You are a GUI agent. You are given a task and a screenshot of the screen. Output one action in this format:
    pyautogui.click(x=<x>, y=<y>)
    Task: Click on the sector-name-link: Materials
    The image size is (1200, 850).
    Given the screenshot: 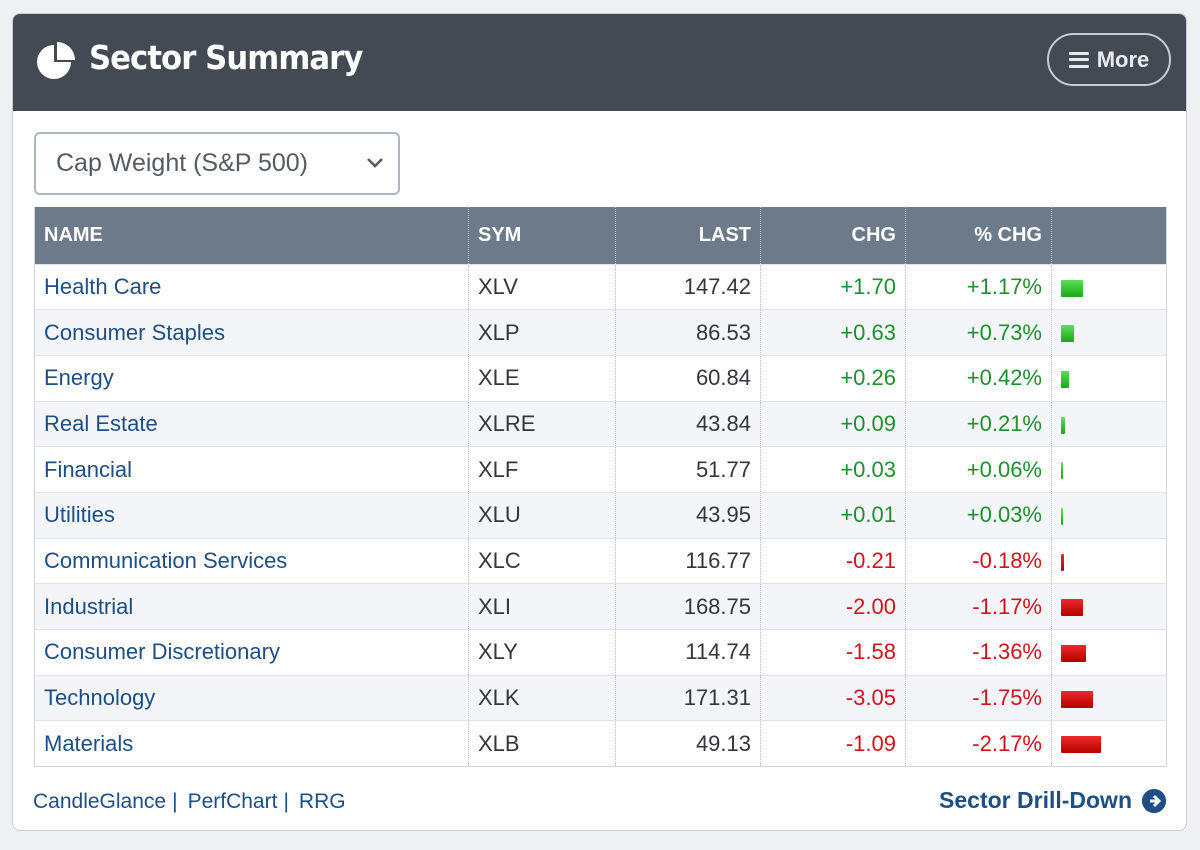 What is the action you would take?
    pyautogui.click(x=251, y=743)
    